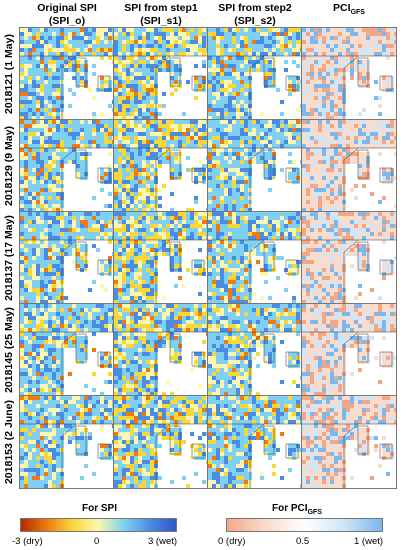  What do you see at coordinates (27, 541) in the screenshot?
I see `spi-tick-dry: -3 (dry)` at bounding box center [27, 541].